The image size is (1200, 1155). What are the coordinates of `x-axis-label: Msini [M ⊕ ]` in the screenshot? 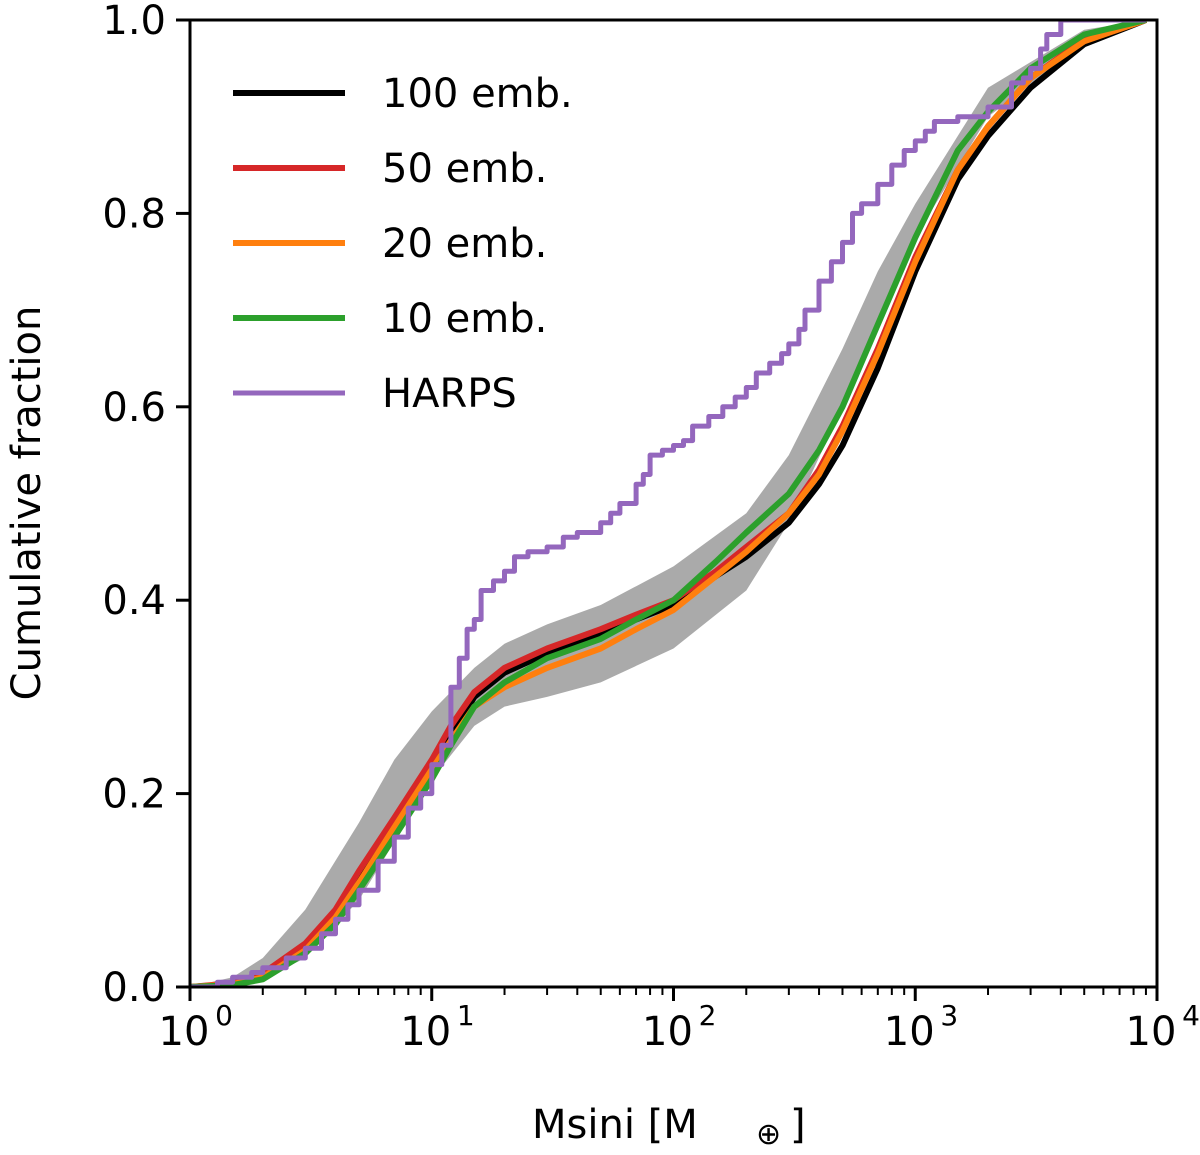 It's located at (669, 1127).